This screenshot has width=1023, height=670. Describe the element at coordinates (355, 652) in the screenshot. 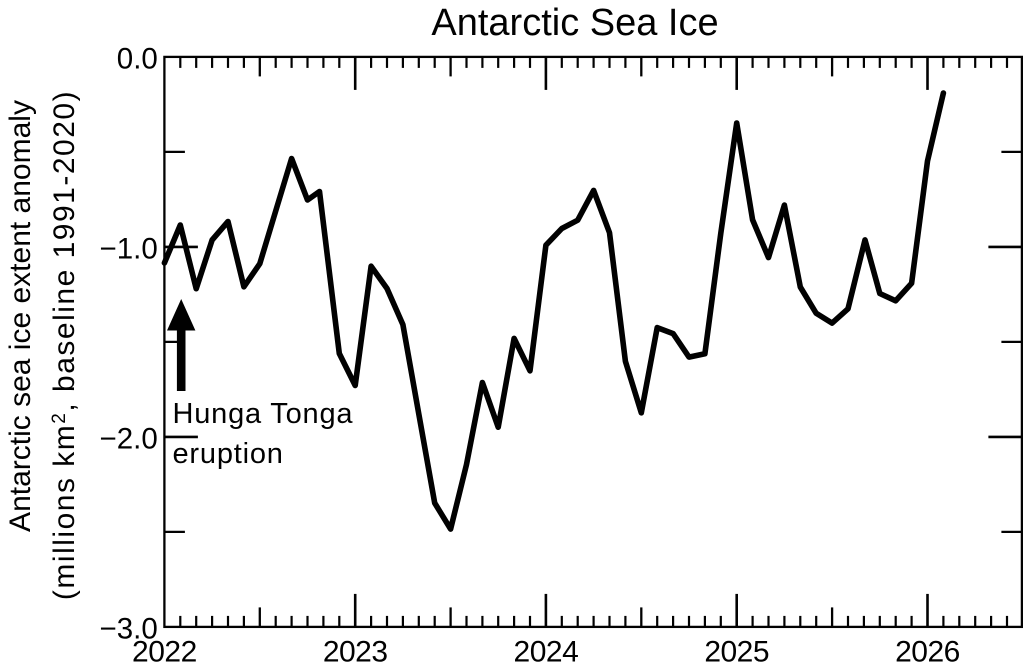

I see `svg-text: 2023` at that location.